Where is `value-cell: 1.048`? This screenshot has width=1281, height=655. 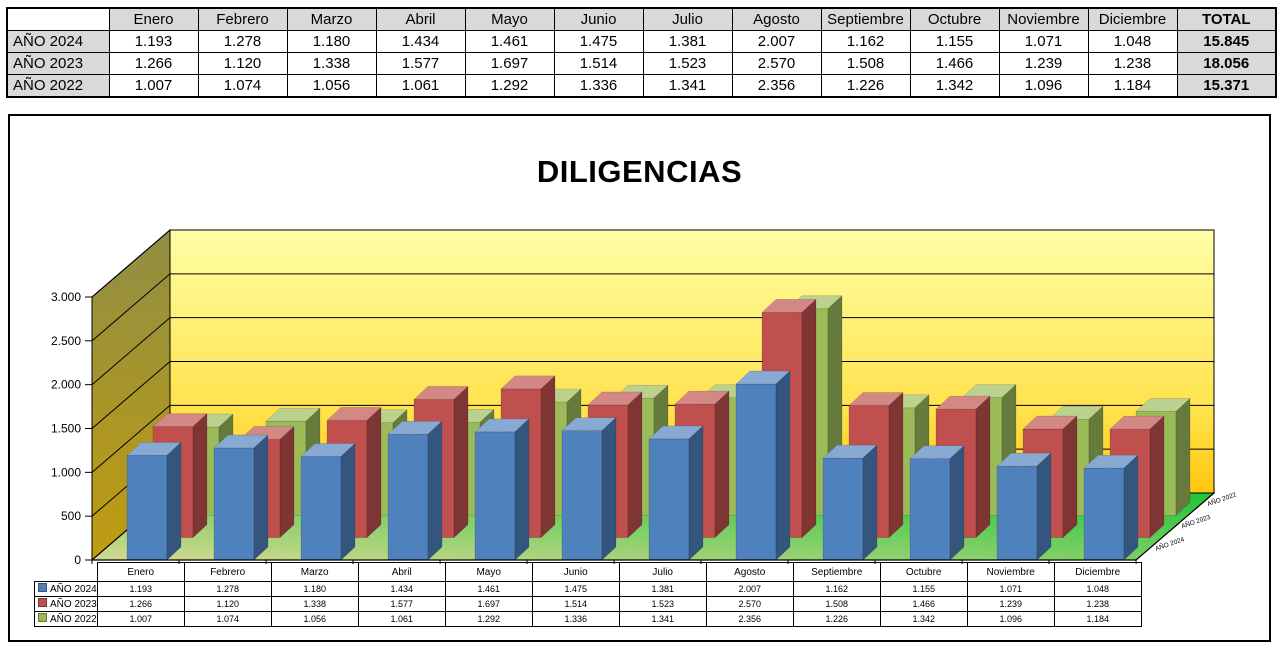 value-cell: 1.048 is located at coordinates (1132, 41).